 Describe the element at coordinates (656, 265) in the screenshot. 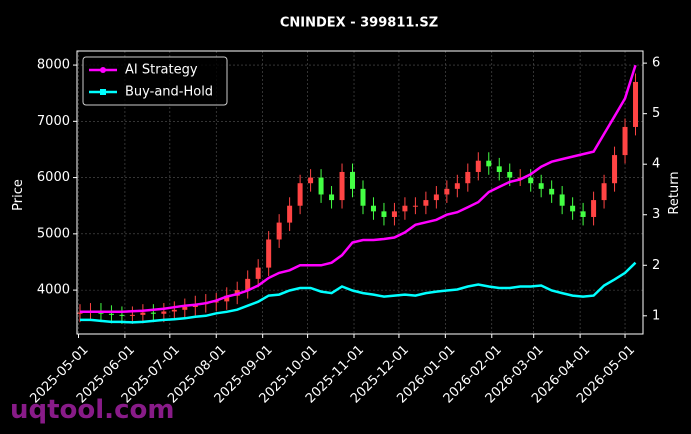

I see `y2-tick-label: 2` at that location.